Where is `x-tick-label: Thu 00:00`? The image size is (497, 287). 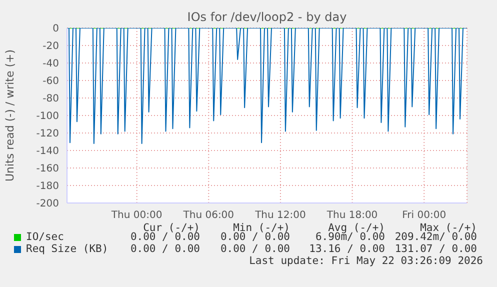 x-tick-label: Thu 00:00 is located at coordinates (136, 216).